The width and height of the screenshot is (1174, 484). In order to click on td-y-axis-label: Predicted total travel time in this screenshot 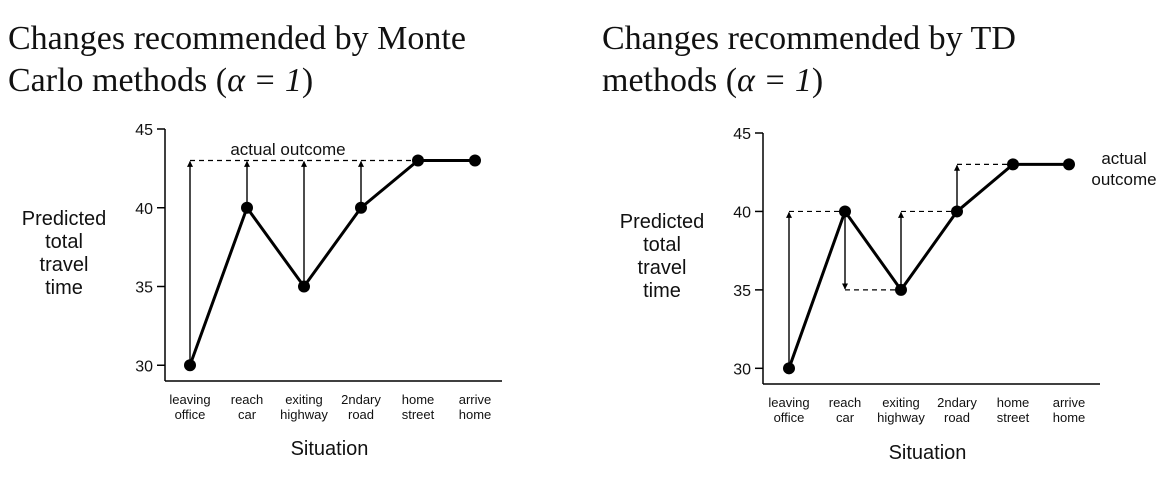, I will do `click(662, 256)`.